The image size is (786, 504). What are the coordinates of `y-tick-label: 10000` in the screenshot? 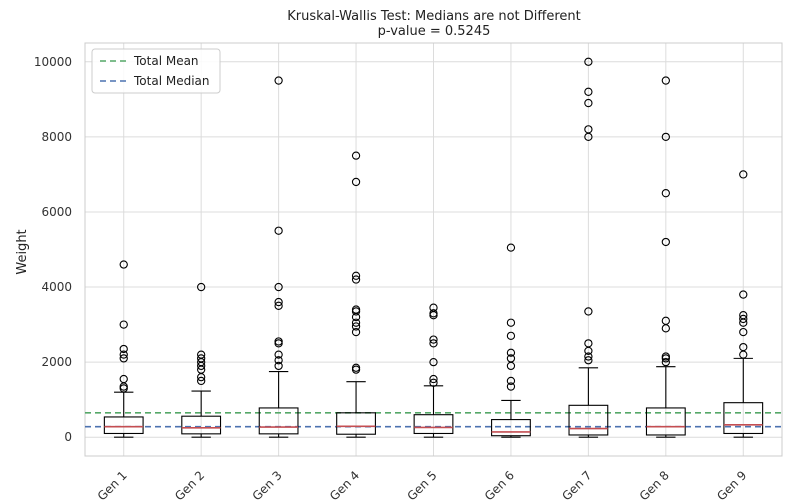 It's located at (53, 62).